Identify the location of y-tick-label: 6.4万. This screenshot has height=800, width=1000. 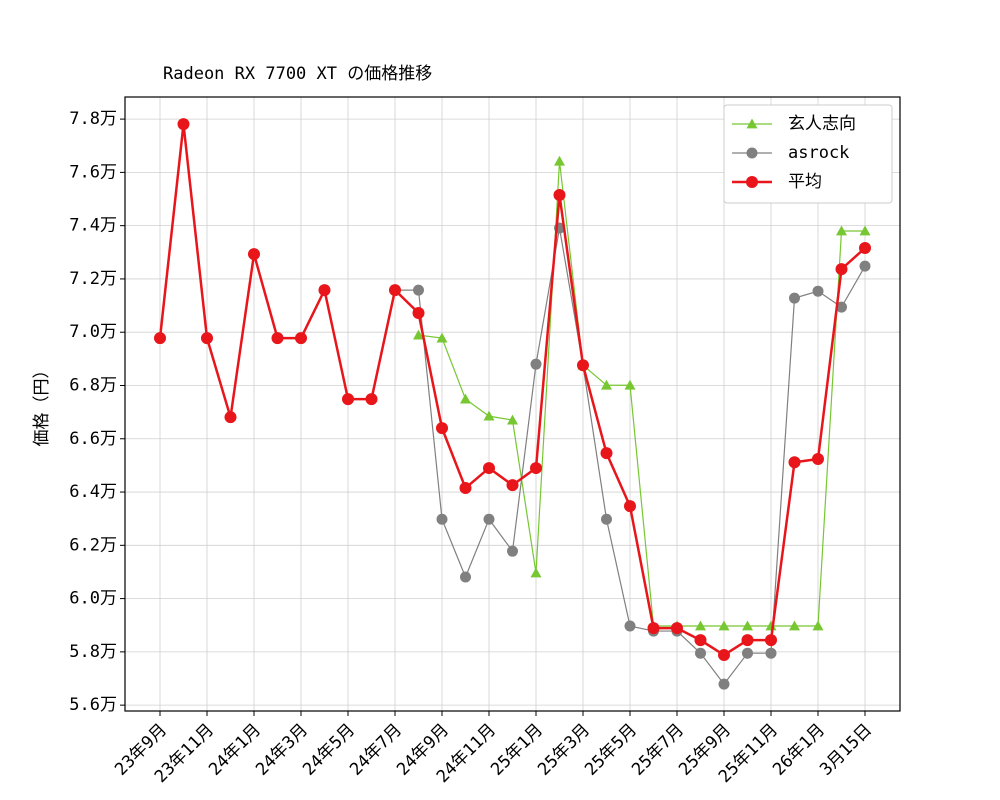
(93, 492).